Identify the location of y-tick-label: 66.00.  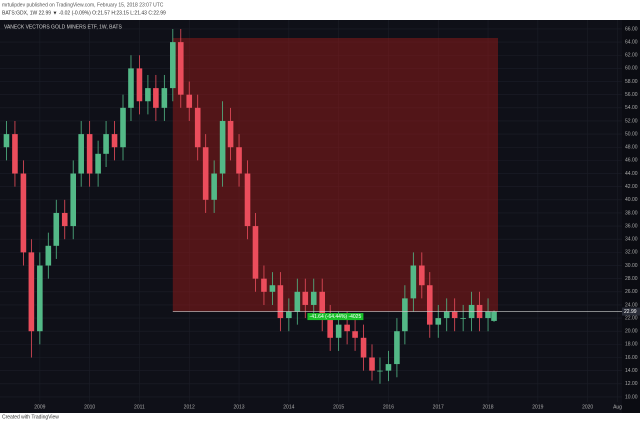
(631, 29).